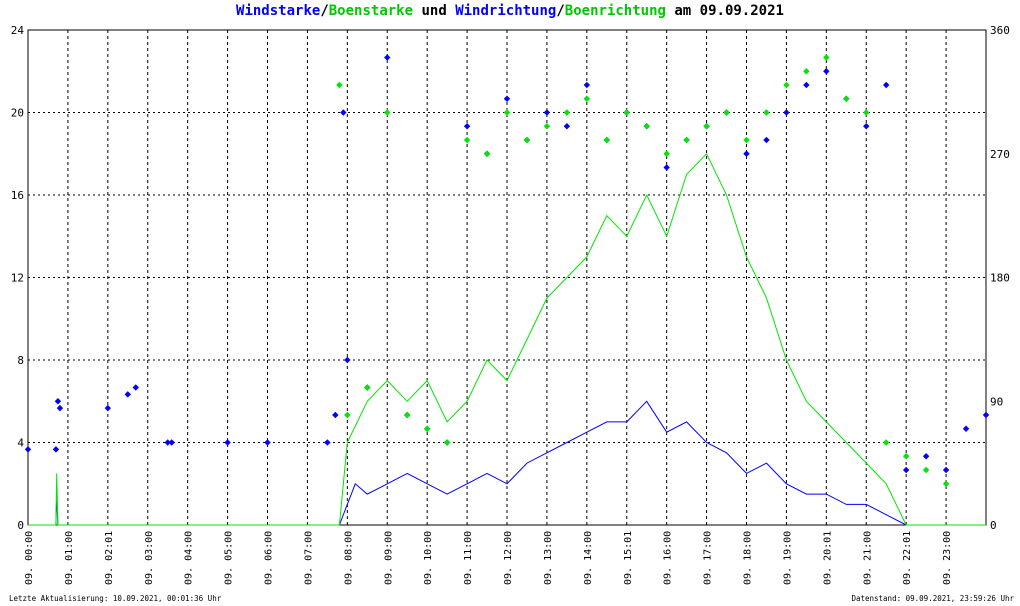 This screenshot has height=606, width=1020. What do you see at coordinates (109, 558) in the screenshot?
I see `xtick-2: 09. 02:01` at bounding box center [109, 558].